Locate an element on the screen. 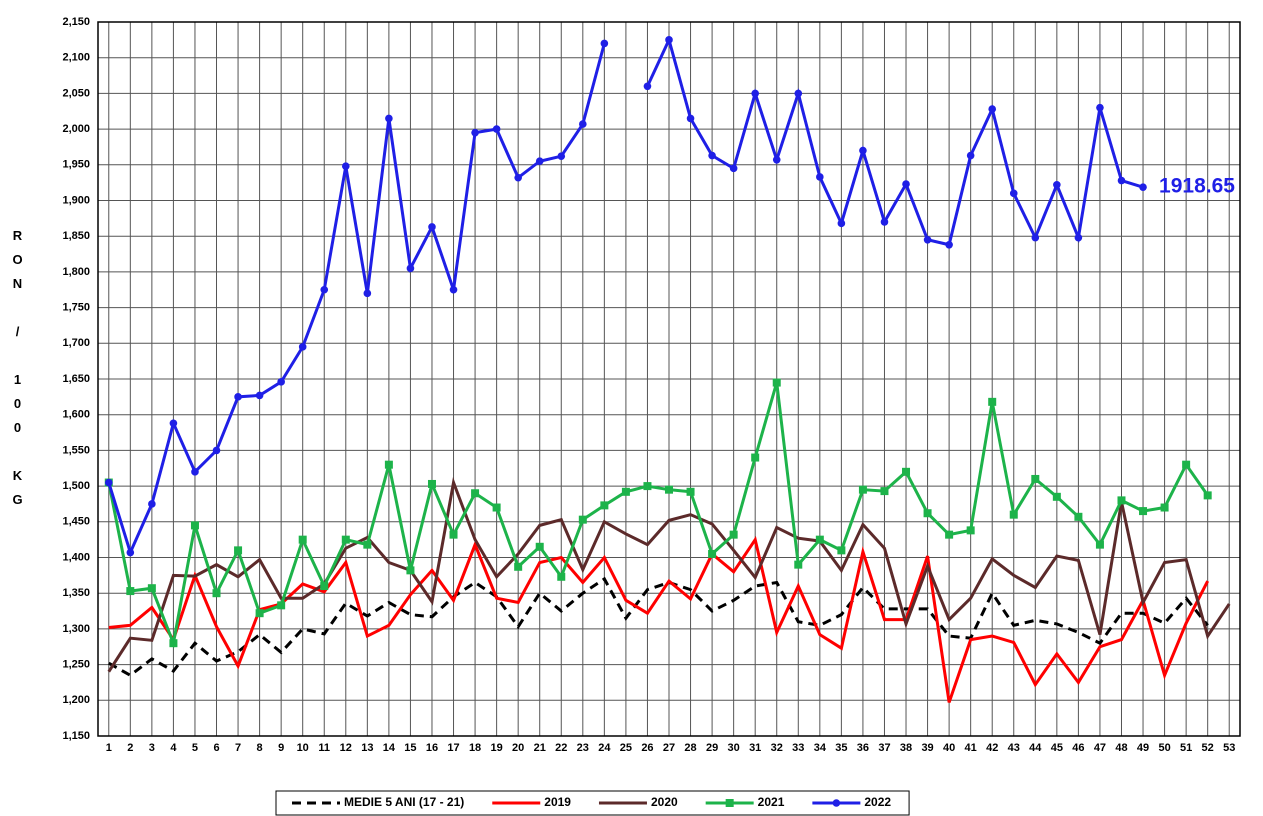  x-tick-label: 42 is located at coordinates (992, 748).